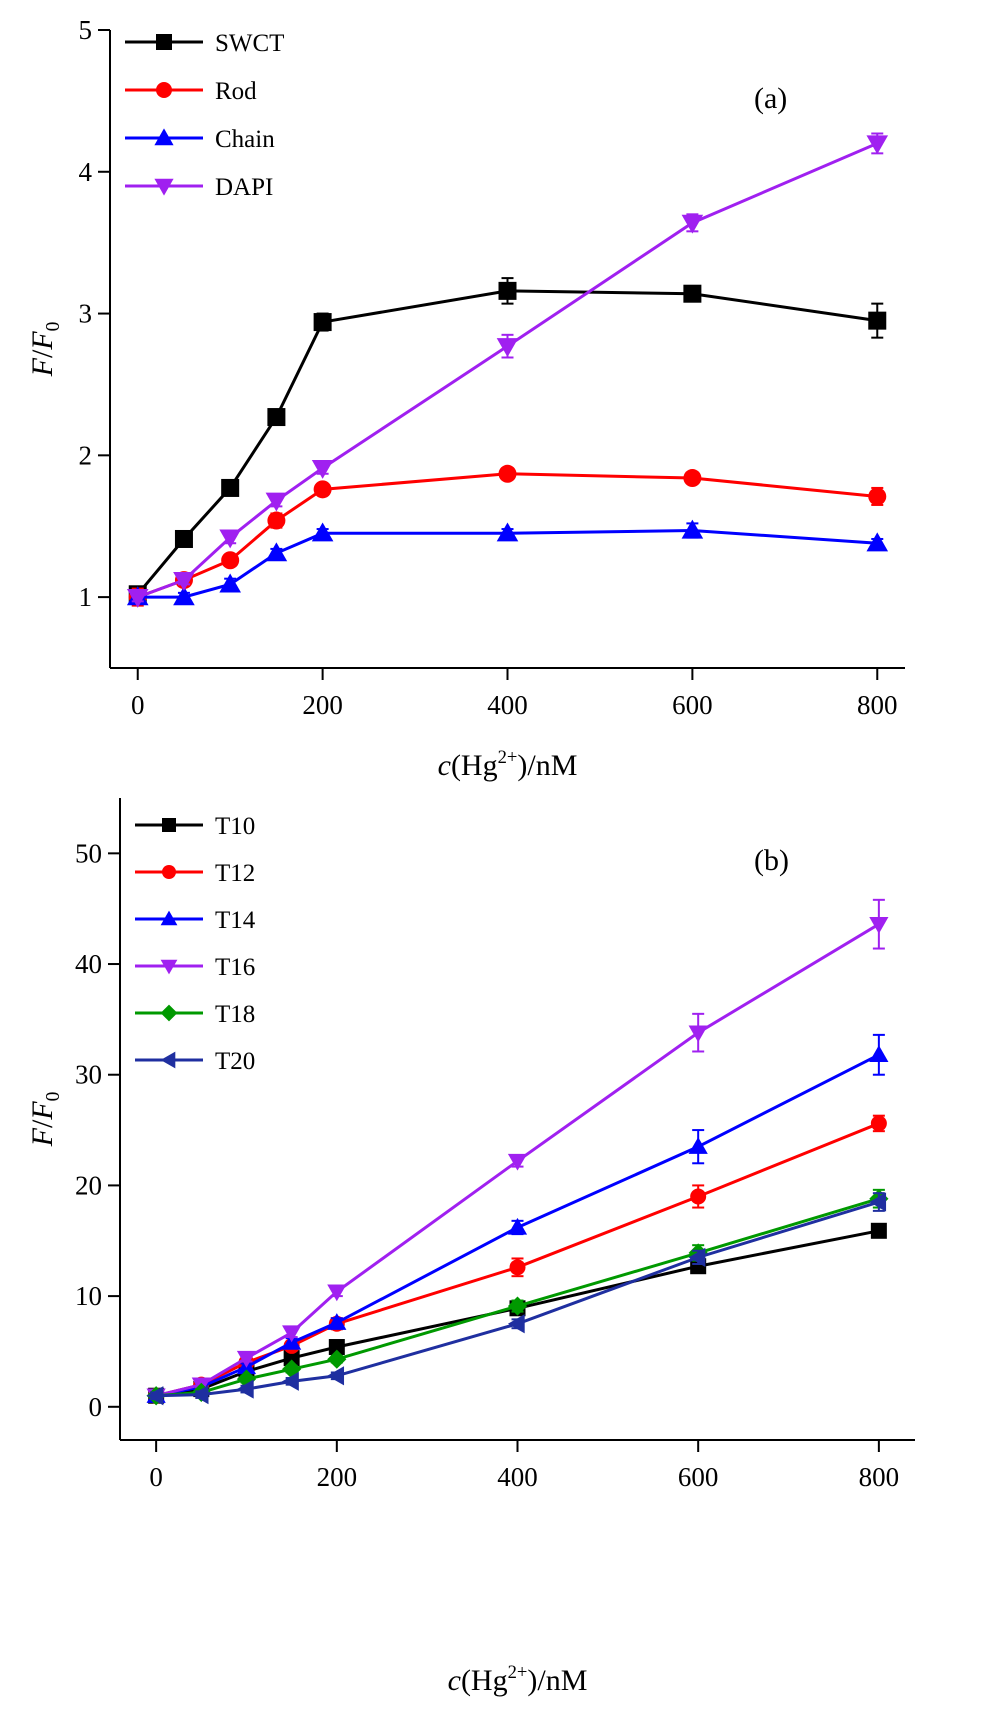 The height and width of the screenshot is (1711, 1000). What do you see at coordinates (235, 826) in the screenshot?
I see `legend-label: T10` at bounding box center [235, 826].